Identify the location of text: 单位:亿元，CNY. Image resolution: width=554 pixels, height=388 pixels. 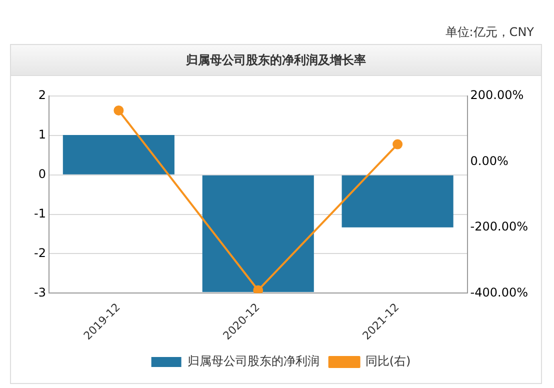
(489, 32).